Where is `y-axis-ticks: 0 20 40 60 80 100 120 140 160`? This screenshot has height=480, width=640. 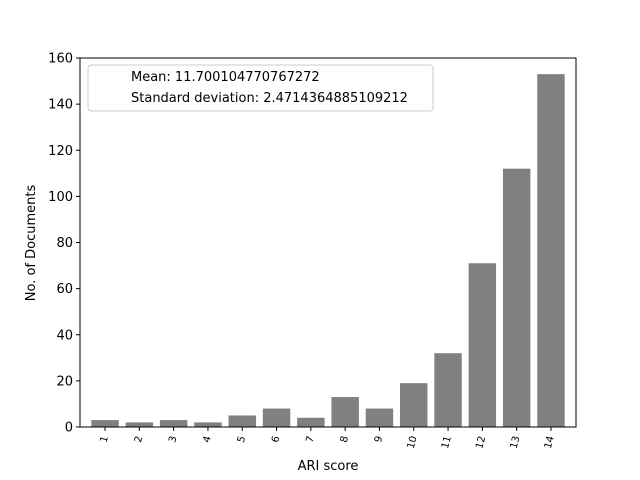 y-axis-ticks: 0 20 40 60 80 100 120 140 160 is located at coordinates (64, 244).